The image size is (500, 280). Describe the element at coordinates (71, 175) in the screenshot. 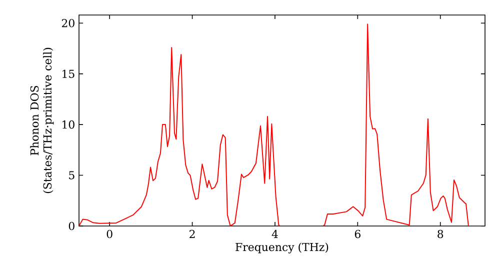

I see `y-tick-label: 5` at that location.